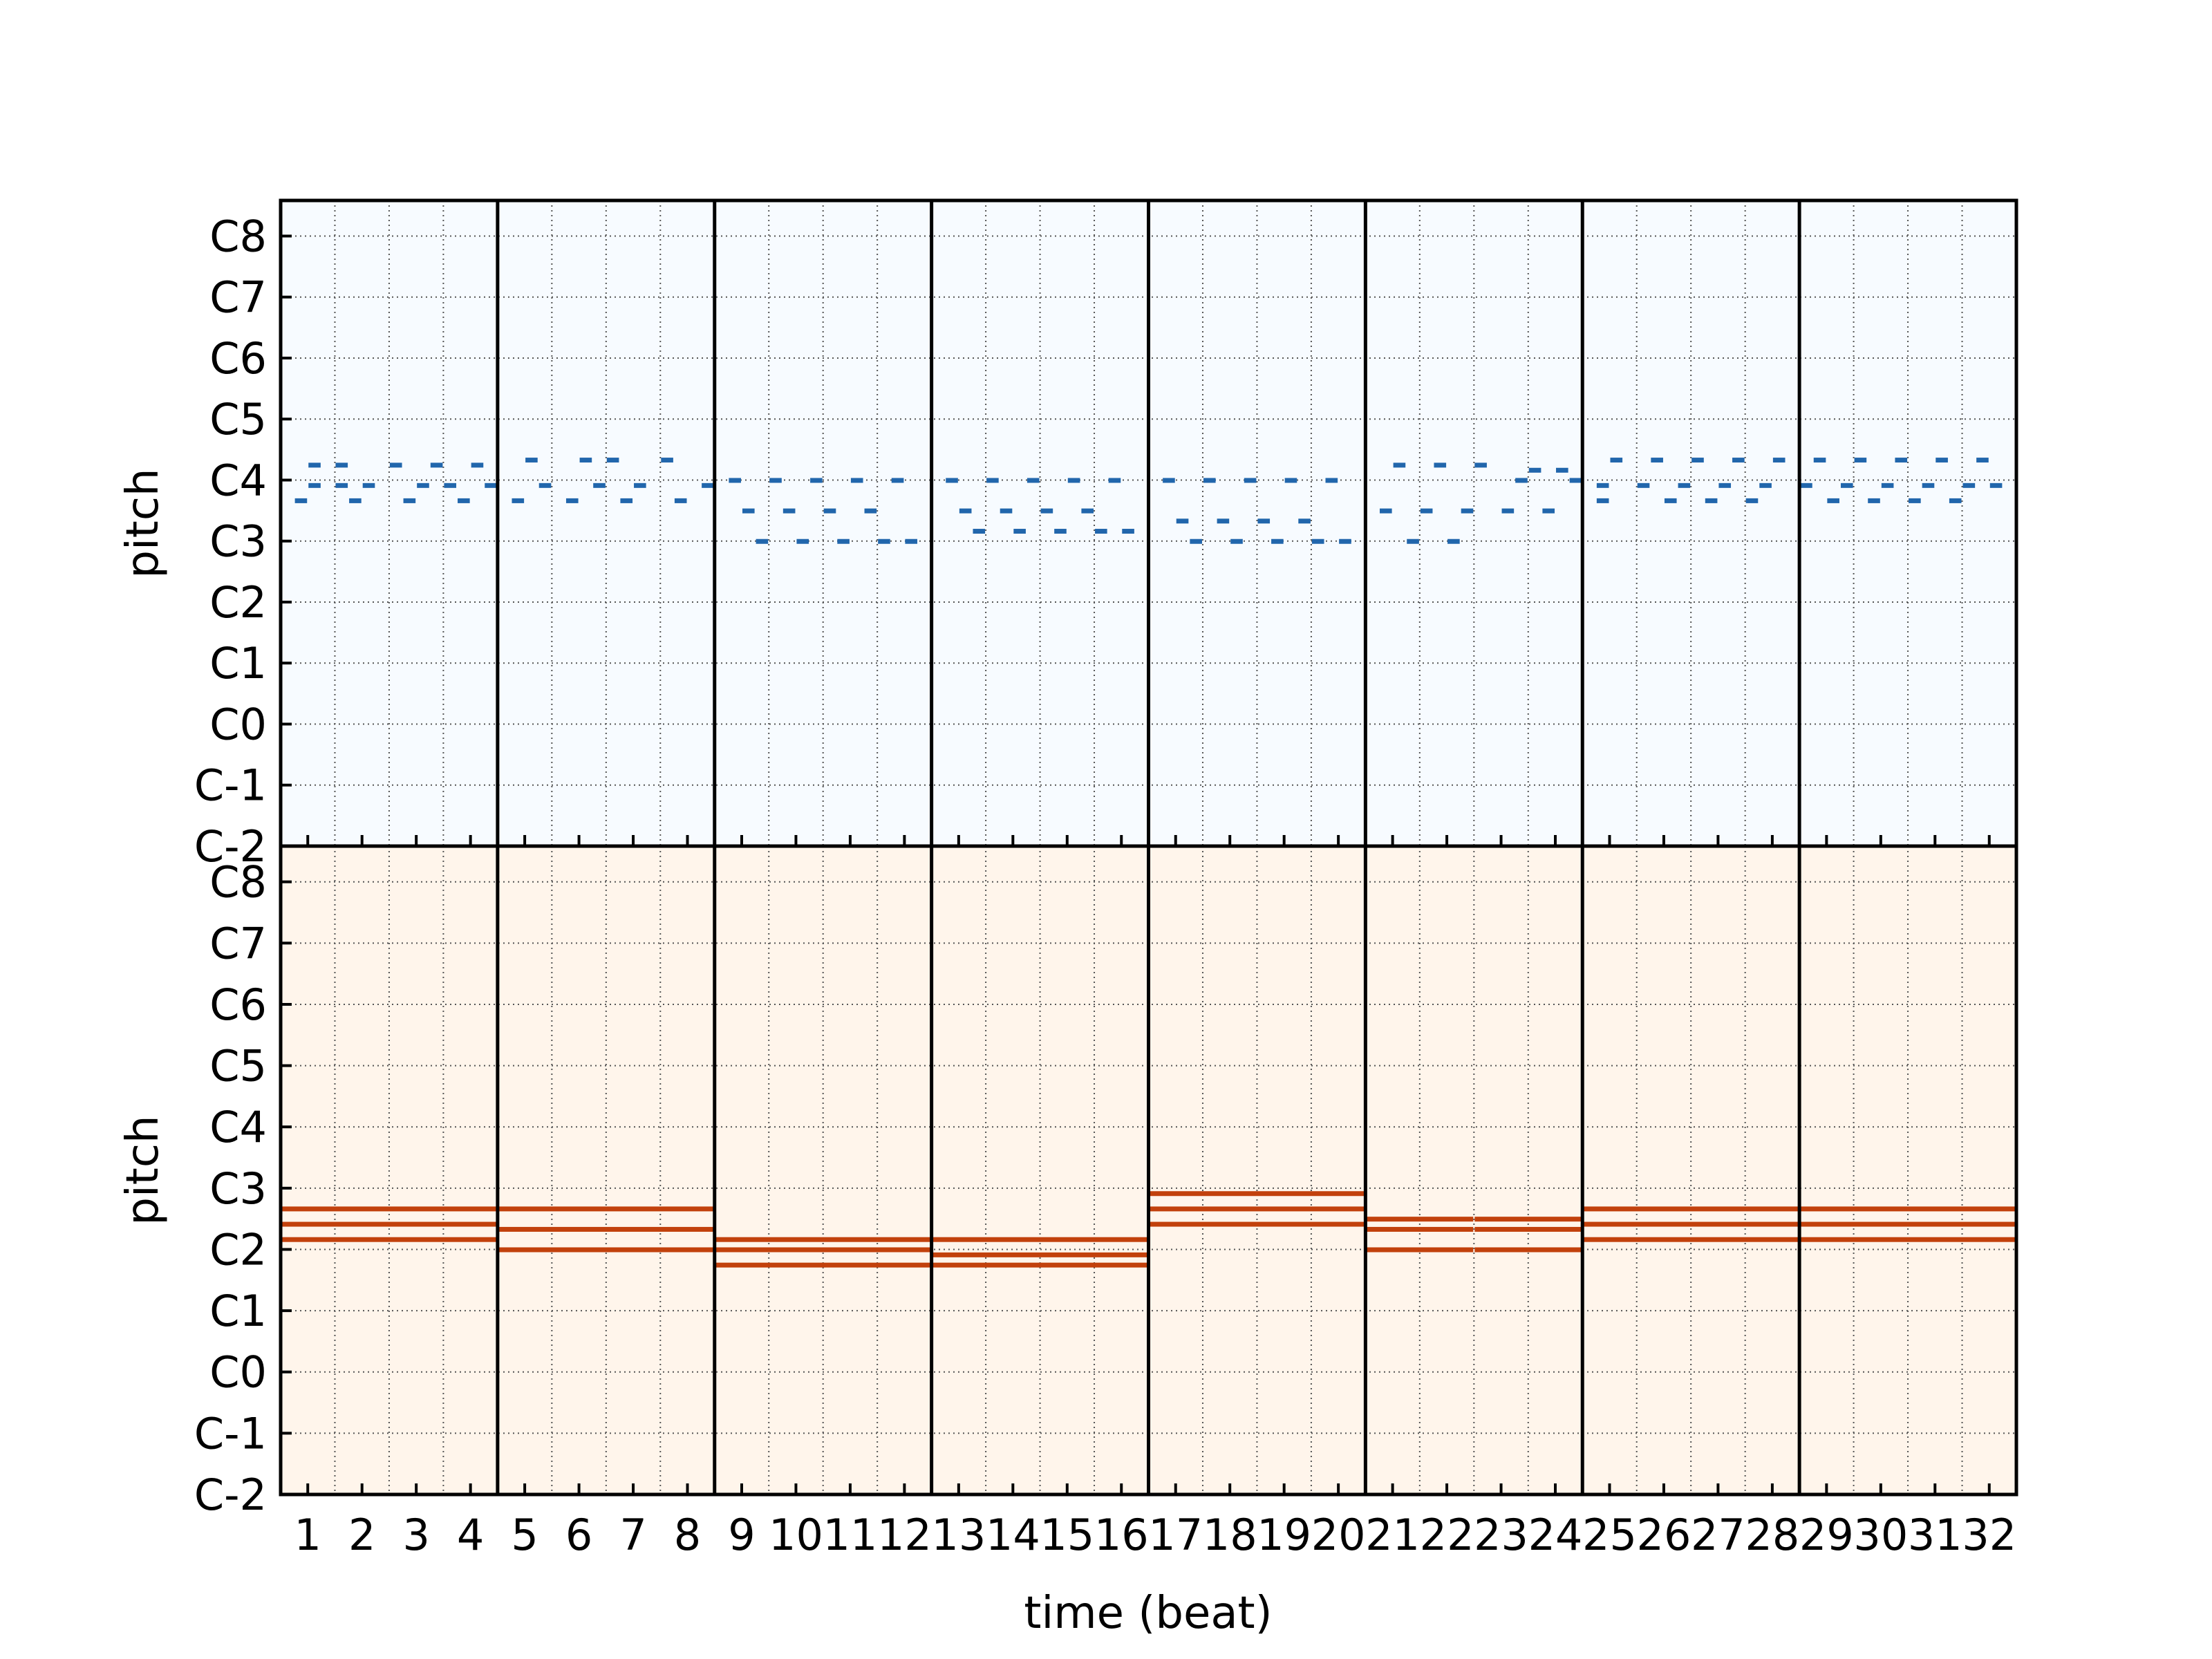 The image size is (2212, 1659). I want to click on x-tick-label: 12, so click(904, 1535).